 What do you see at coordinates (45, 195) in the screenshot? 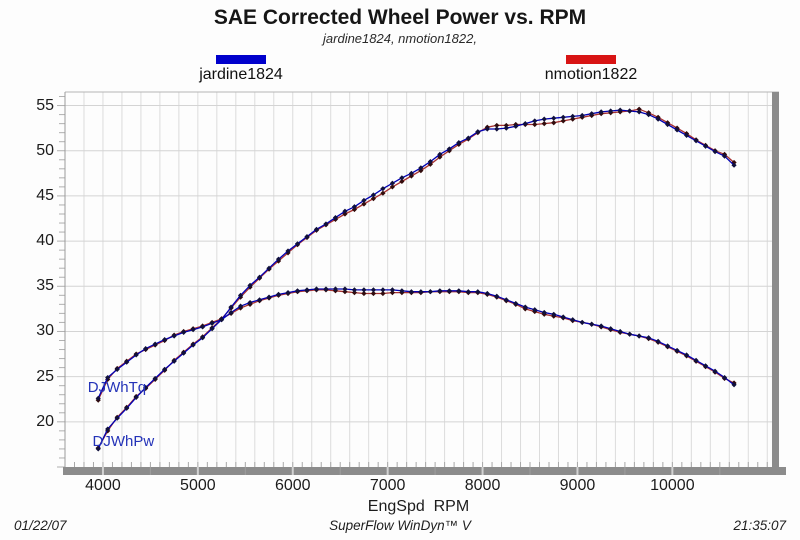
I see `y-tick-label: 45` at bounding box center [45, 195].